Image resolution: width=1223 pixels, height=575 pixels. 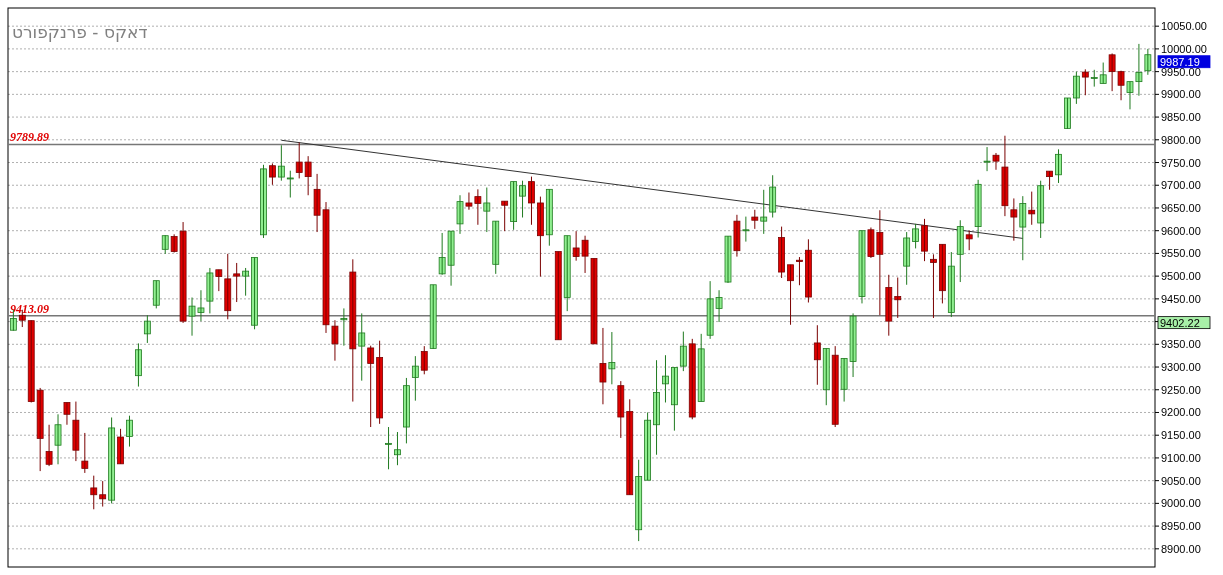 I want to click on y-tick-label: 9300.00, so click(x=1181, y=367).